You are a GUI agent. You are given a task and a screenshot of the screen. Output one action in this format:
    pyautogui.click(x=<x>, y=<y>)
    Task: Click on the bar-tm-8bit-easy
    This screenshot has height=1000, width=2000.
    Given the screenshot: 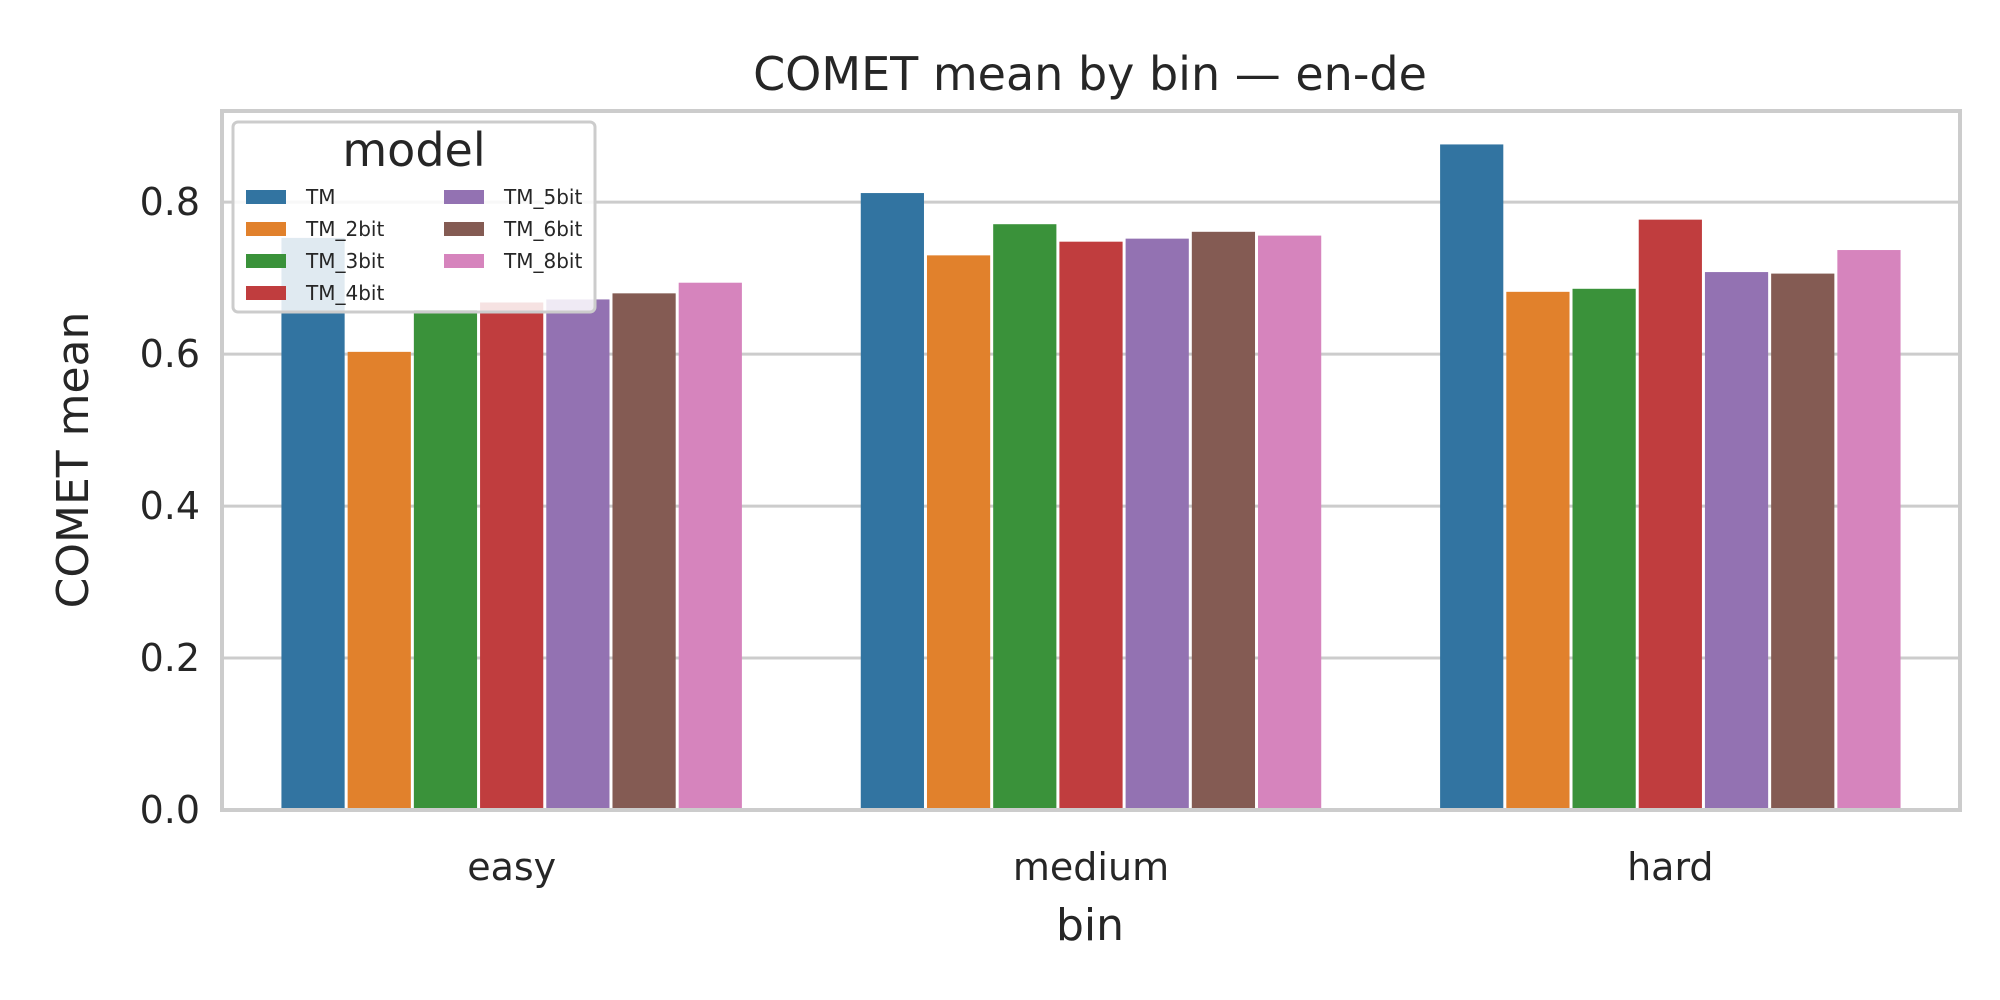 What is the action you would take?
    pyautogui.click(x=710, y=546)
    